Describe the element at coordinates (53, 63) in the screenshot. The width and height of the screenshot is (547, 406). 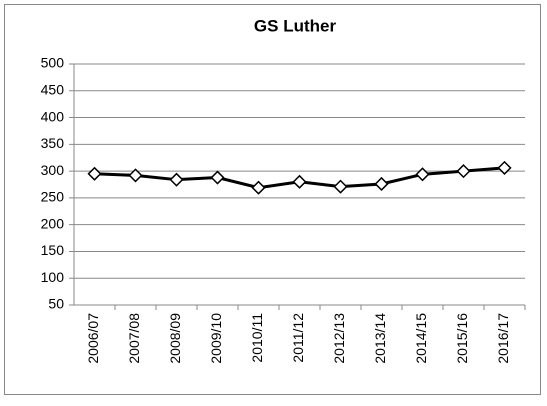
I see `y-tick-label: 500` at that location.